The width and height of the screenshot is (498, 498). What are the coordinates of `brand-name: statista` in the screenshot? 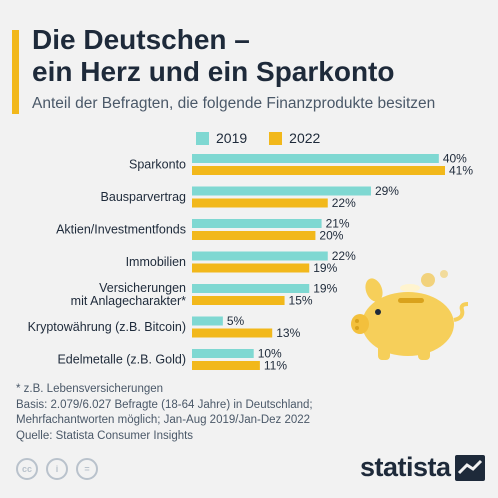 It's located at (405, 467).